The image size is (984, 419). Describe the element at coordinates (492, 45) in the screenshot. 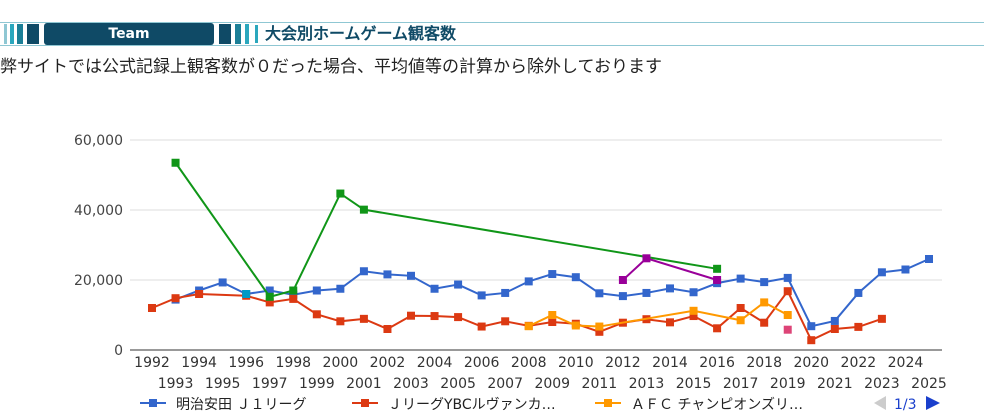

I see `header-bottom-rule` at that location.